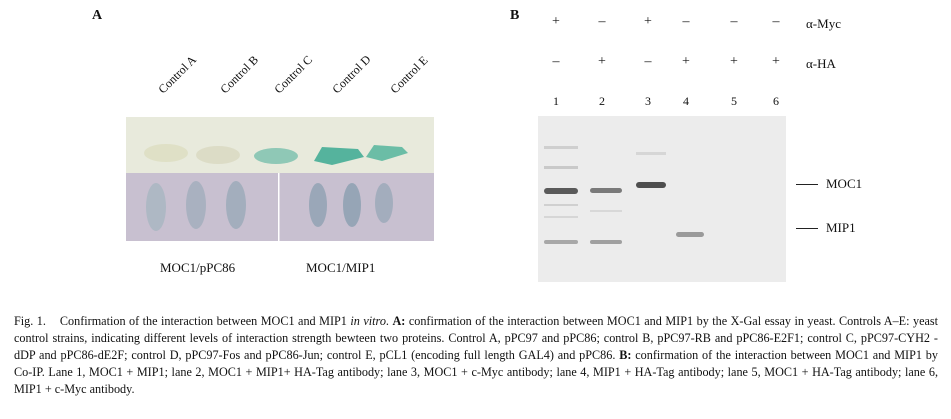 This screenshot has width=951, height=419. Describe the element at coordinates (844, 183) in the screenshot. I see `moc1-marker-label: MOC1` at that location.